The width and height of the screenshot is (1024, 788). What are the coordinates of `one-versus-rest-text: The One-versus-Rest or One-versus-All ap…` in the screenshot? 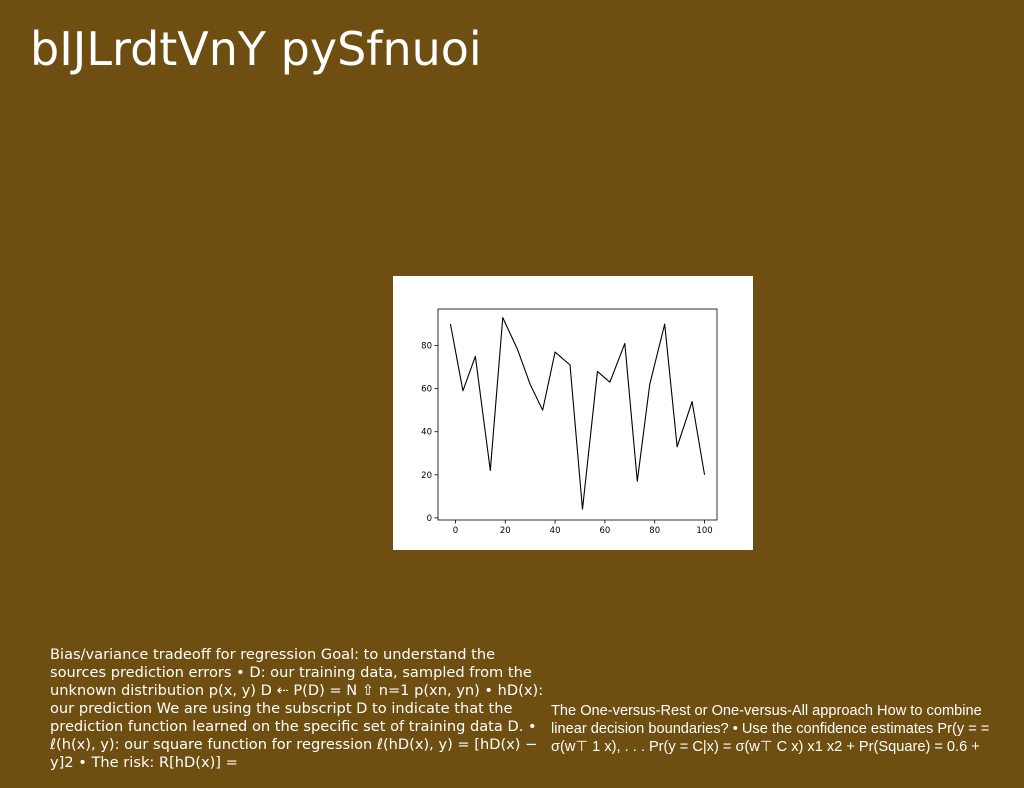 It's located at (770, 729).